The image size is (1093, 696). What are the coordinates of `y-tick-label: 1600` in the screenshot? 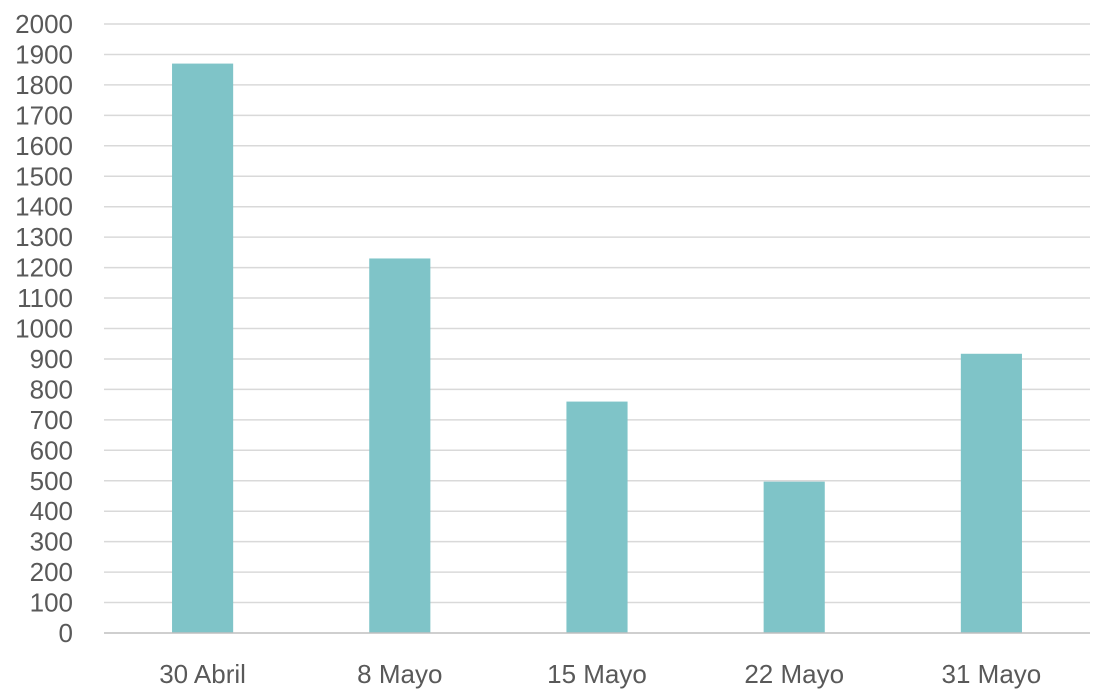 It's located at (44, 146).